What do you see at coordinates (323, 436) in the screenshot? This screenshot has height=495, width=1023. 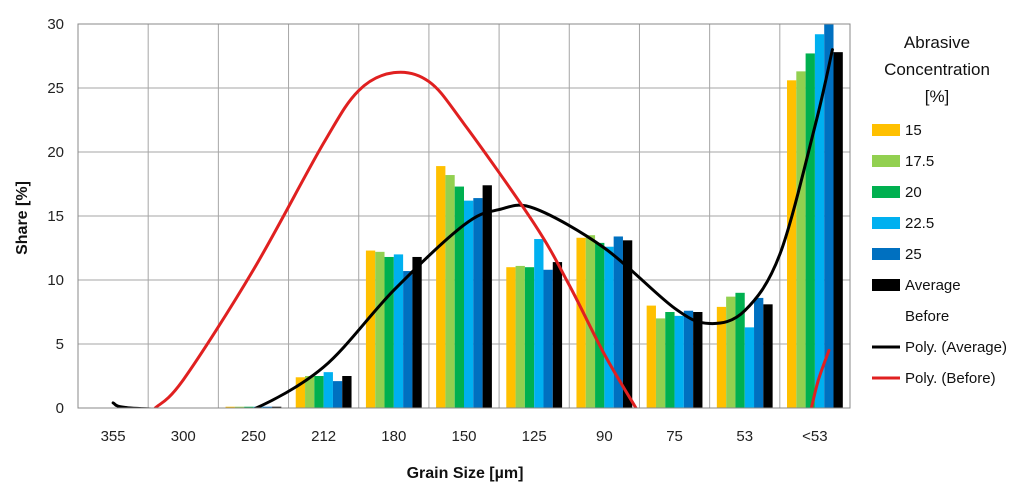 I see `x-tick-label: 212` at bounding box center [323, 436].